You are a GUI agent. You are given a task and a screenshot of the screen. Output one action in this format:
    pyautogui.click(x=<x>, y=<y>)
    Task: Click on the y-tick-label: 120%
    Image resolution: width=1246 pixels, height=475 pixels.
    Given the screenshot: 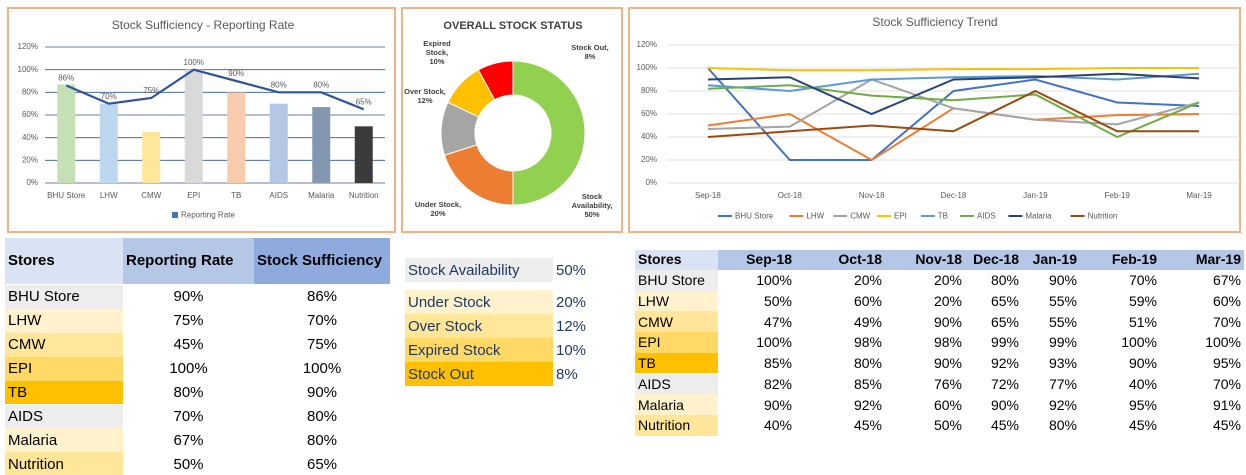 What is the action you would take?
    pyautogui.click(x=647, y=44)
    